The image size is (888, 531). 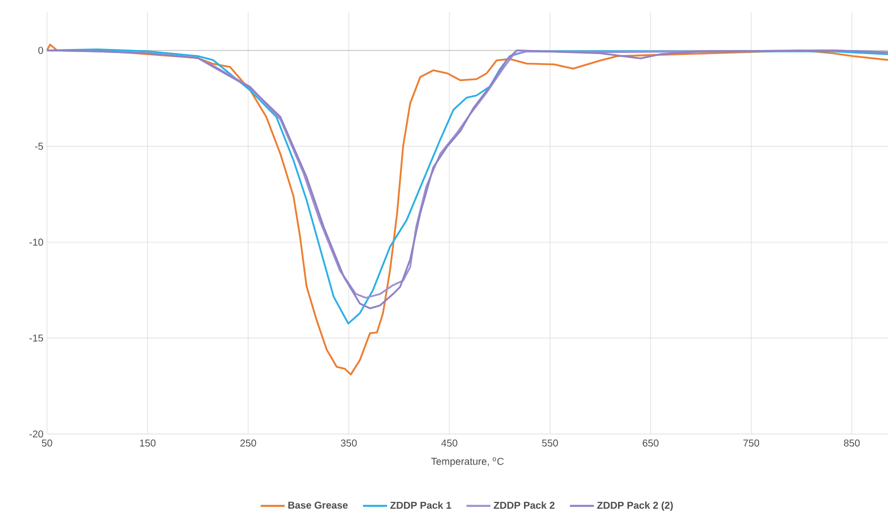 What do you see at coordinates (37, 434) in the screenshot?
I see `y-tick-label: -20` at bounding box center [37, 434].